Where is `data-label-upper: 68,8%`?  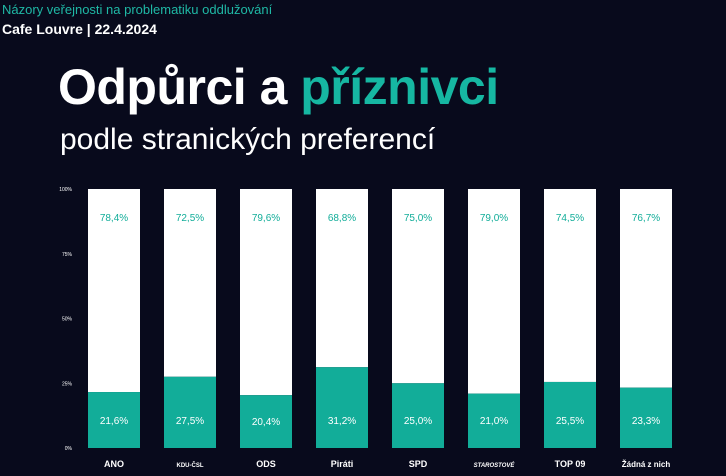 data-label-upper: 68,8% is located at coordinates (342, 218).